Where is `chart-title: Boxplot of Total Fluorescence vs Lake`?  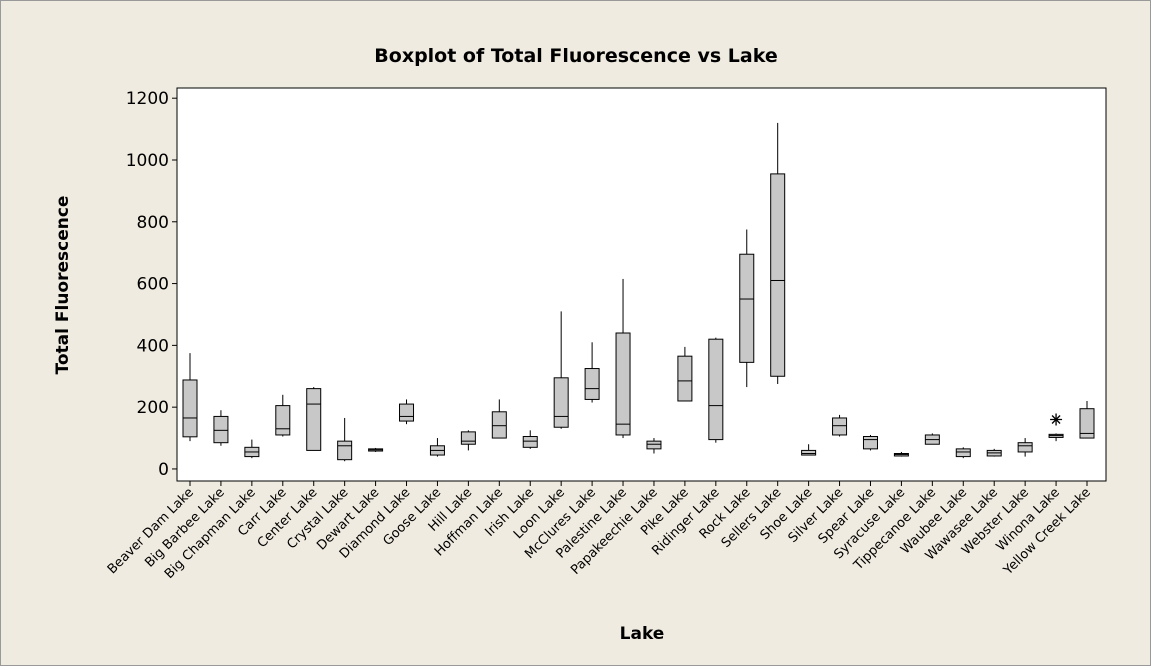 chart-title: Boxplot of Total Fluorescence vs Lake is located at coordinates (575, 56).